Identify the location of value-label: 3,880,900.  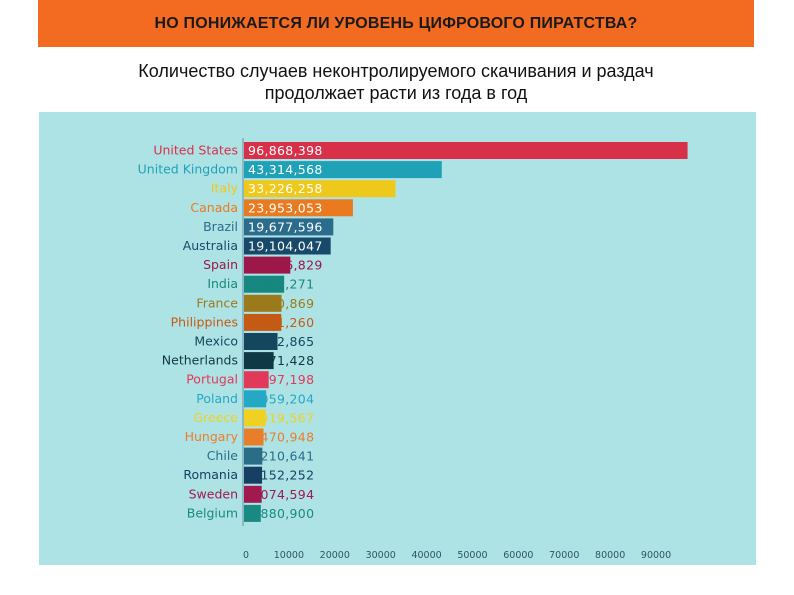
(281, 513).